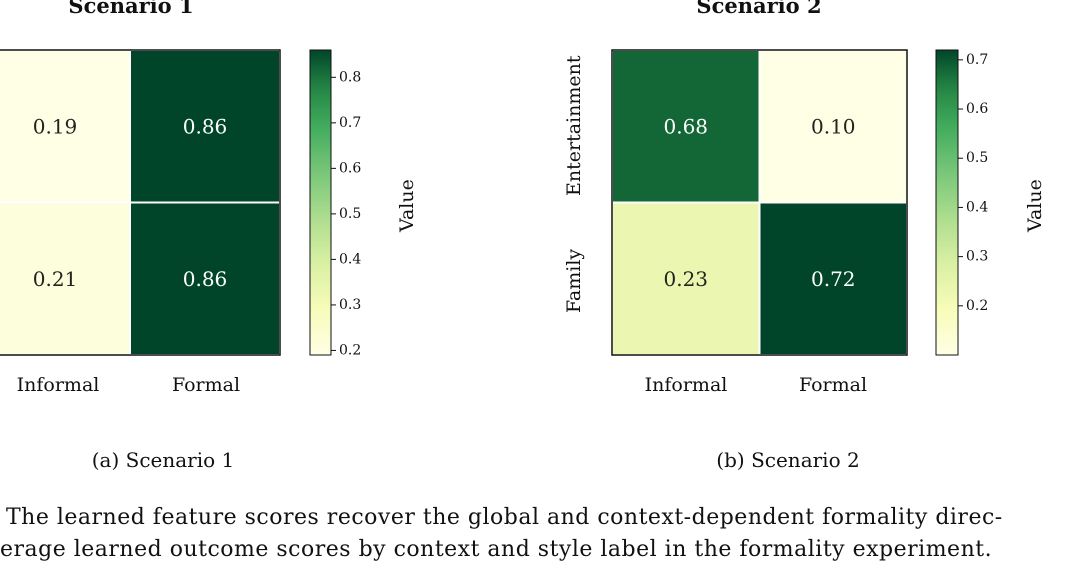 Image resolution: width=1080 pixels, height=569 pixels. What do you see at coordinates (1035, 205) in the screenshot?
I see `colorbar-label-2: Value` at bounding box center [1035, 205].